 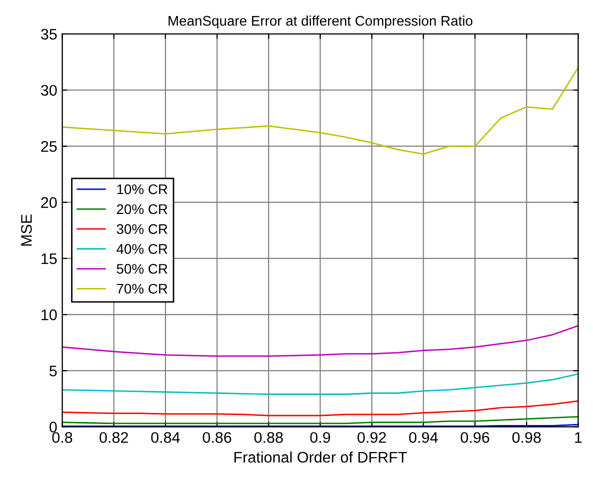 I want to click on x-tick-label: 0.96, so click(x=475, y=437).